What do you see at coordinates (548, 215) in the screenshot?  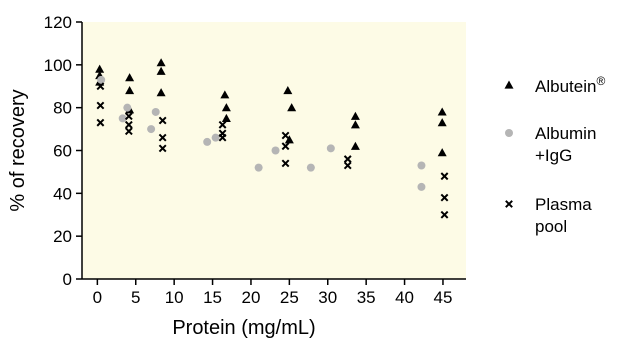 I see `legend-item-cross: Plasma pool` at bounding box center [548, 215].